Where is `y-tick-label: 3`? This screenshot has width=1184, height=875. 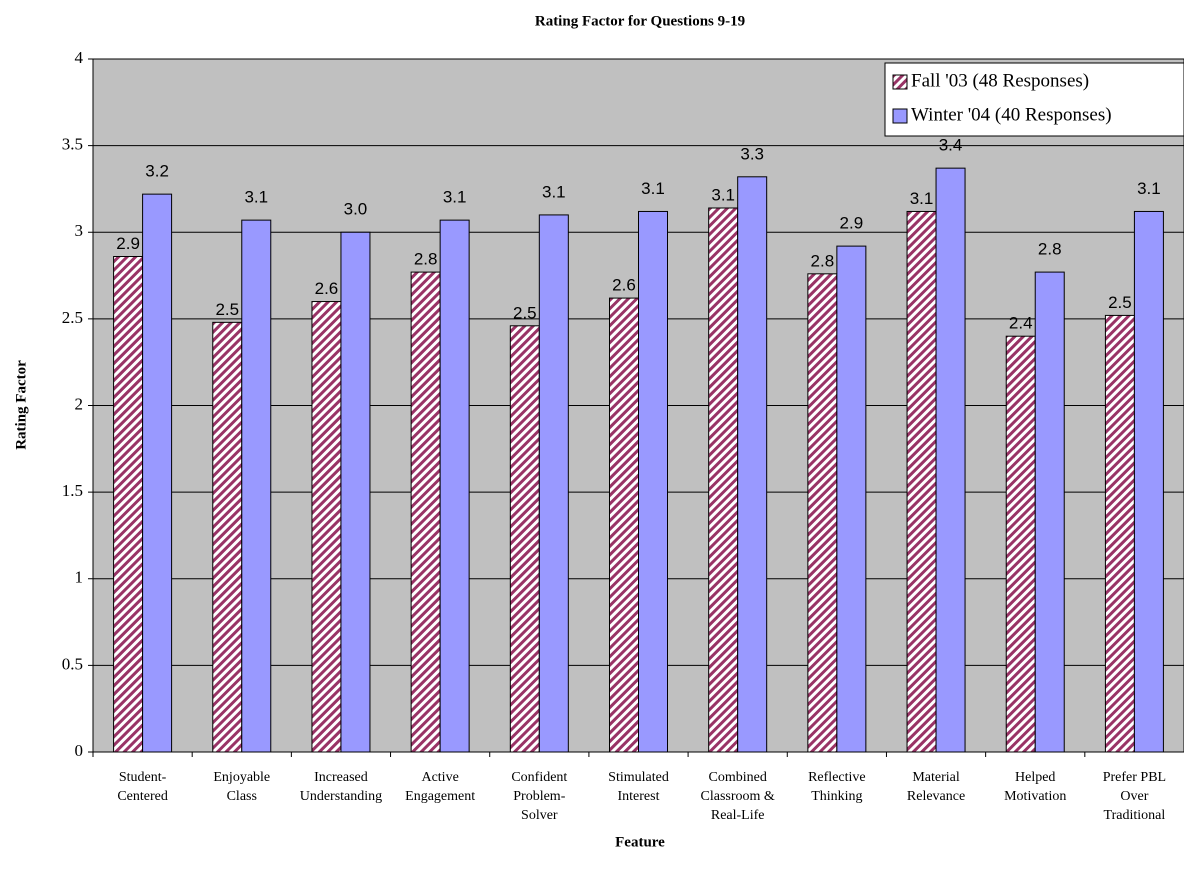 y-tick-label: 3 is located at coordinates (79, 230).